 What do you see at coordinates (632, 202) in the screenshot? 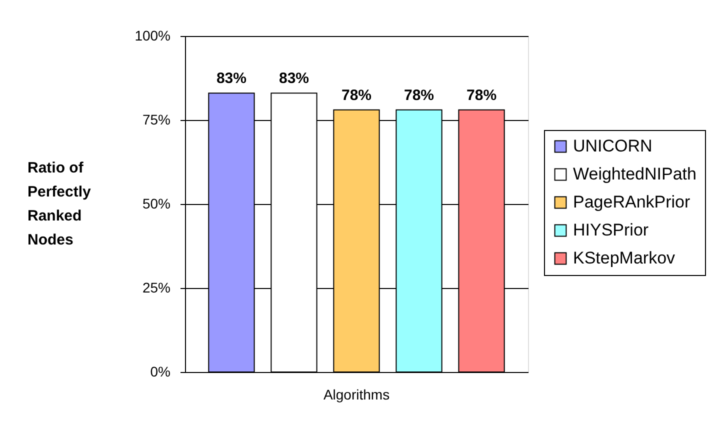
I see `legend-label: PageRAnkPrior` at bounding box center [632, 202].